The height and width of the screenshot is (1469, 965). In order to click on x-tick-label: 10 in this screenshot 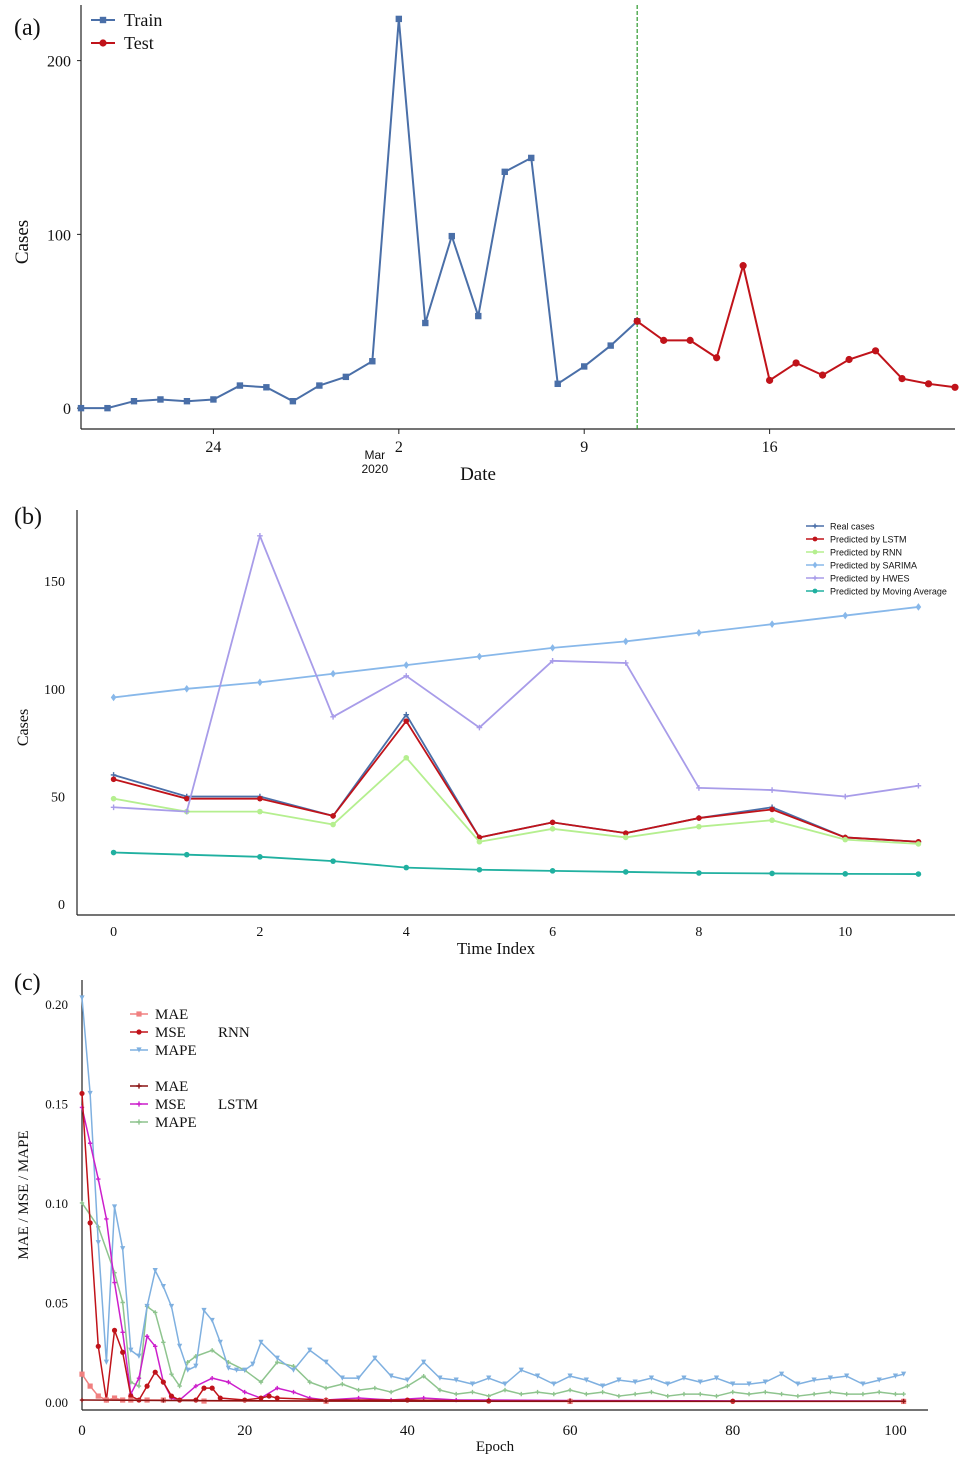, I will do `click(845, 932)`.